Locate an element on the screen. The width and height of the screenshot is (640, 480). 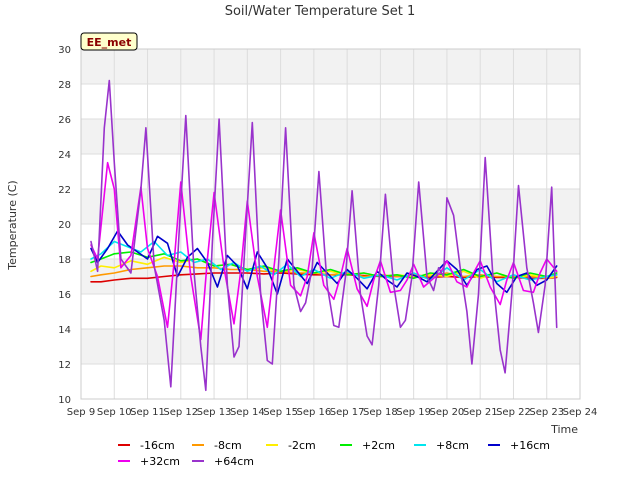
y-tick-label: 30 is located at coordinates (64, 50).